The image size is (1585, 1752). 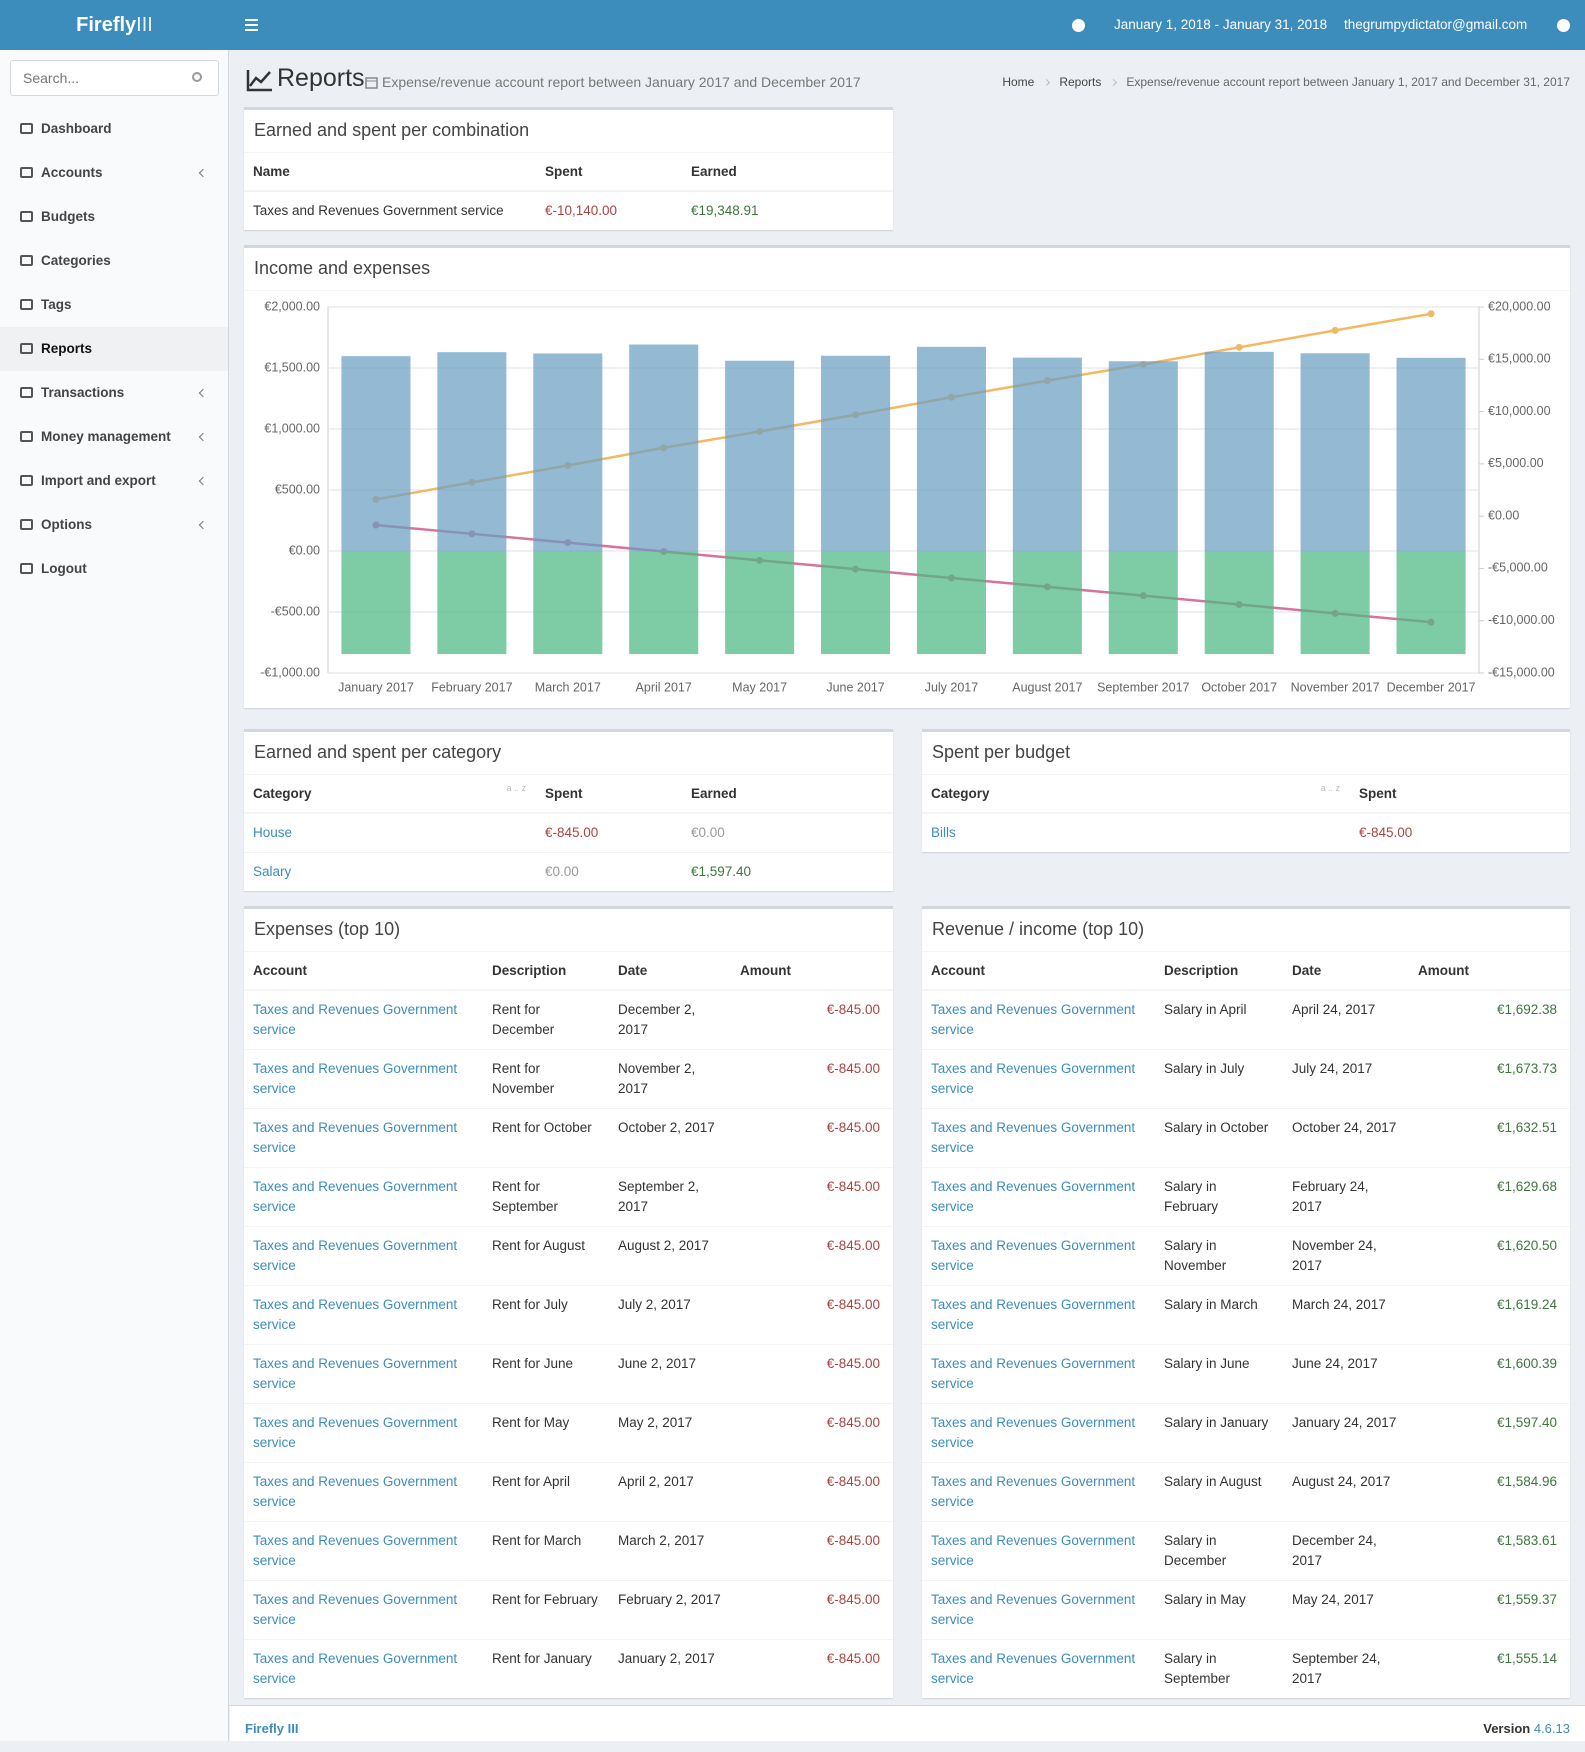 I want to click on breadcrumb: Reports, so click(x=1080, y=82).